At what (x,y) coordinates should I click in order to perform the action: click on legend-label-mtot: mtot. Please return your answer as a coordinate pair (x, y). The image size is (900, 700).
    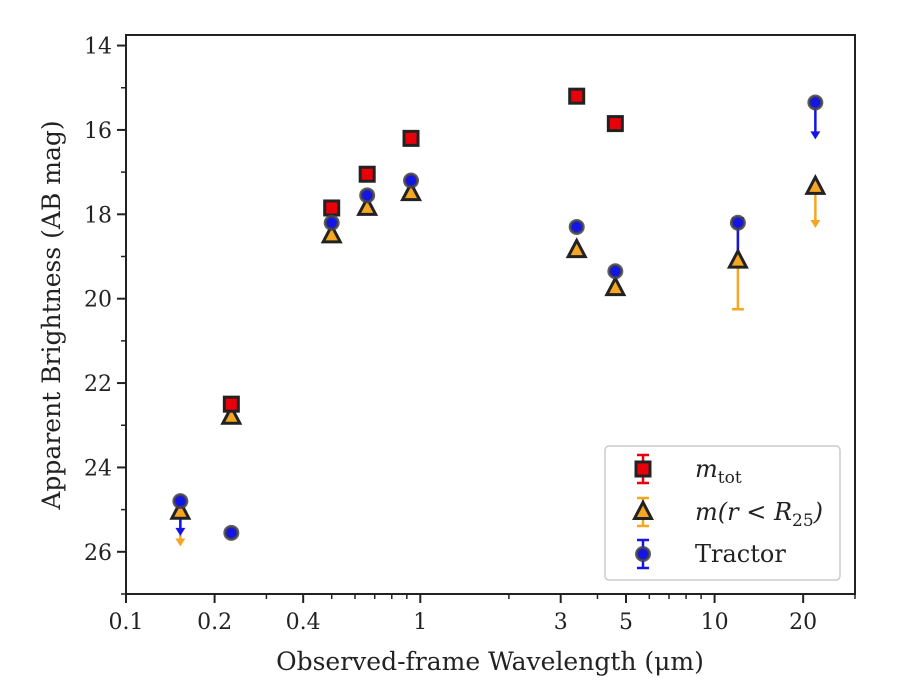
    Looking at the image, I should click on (718, 471).